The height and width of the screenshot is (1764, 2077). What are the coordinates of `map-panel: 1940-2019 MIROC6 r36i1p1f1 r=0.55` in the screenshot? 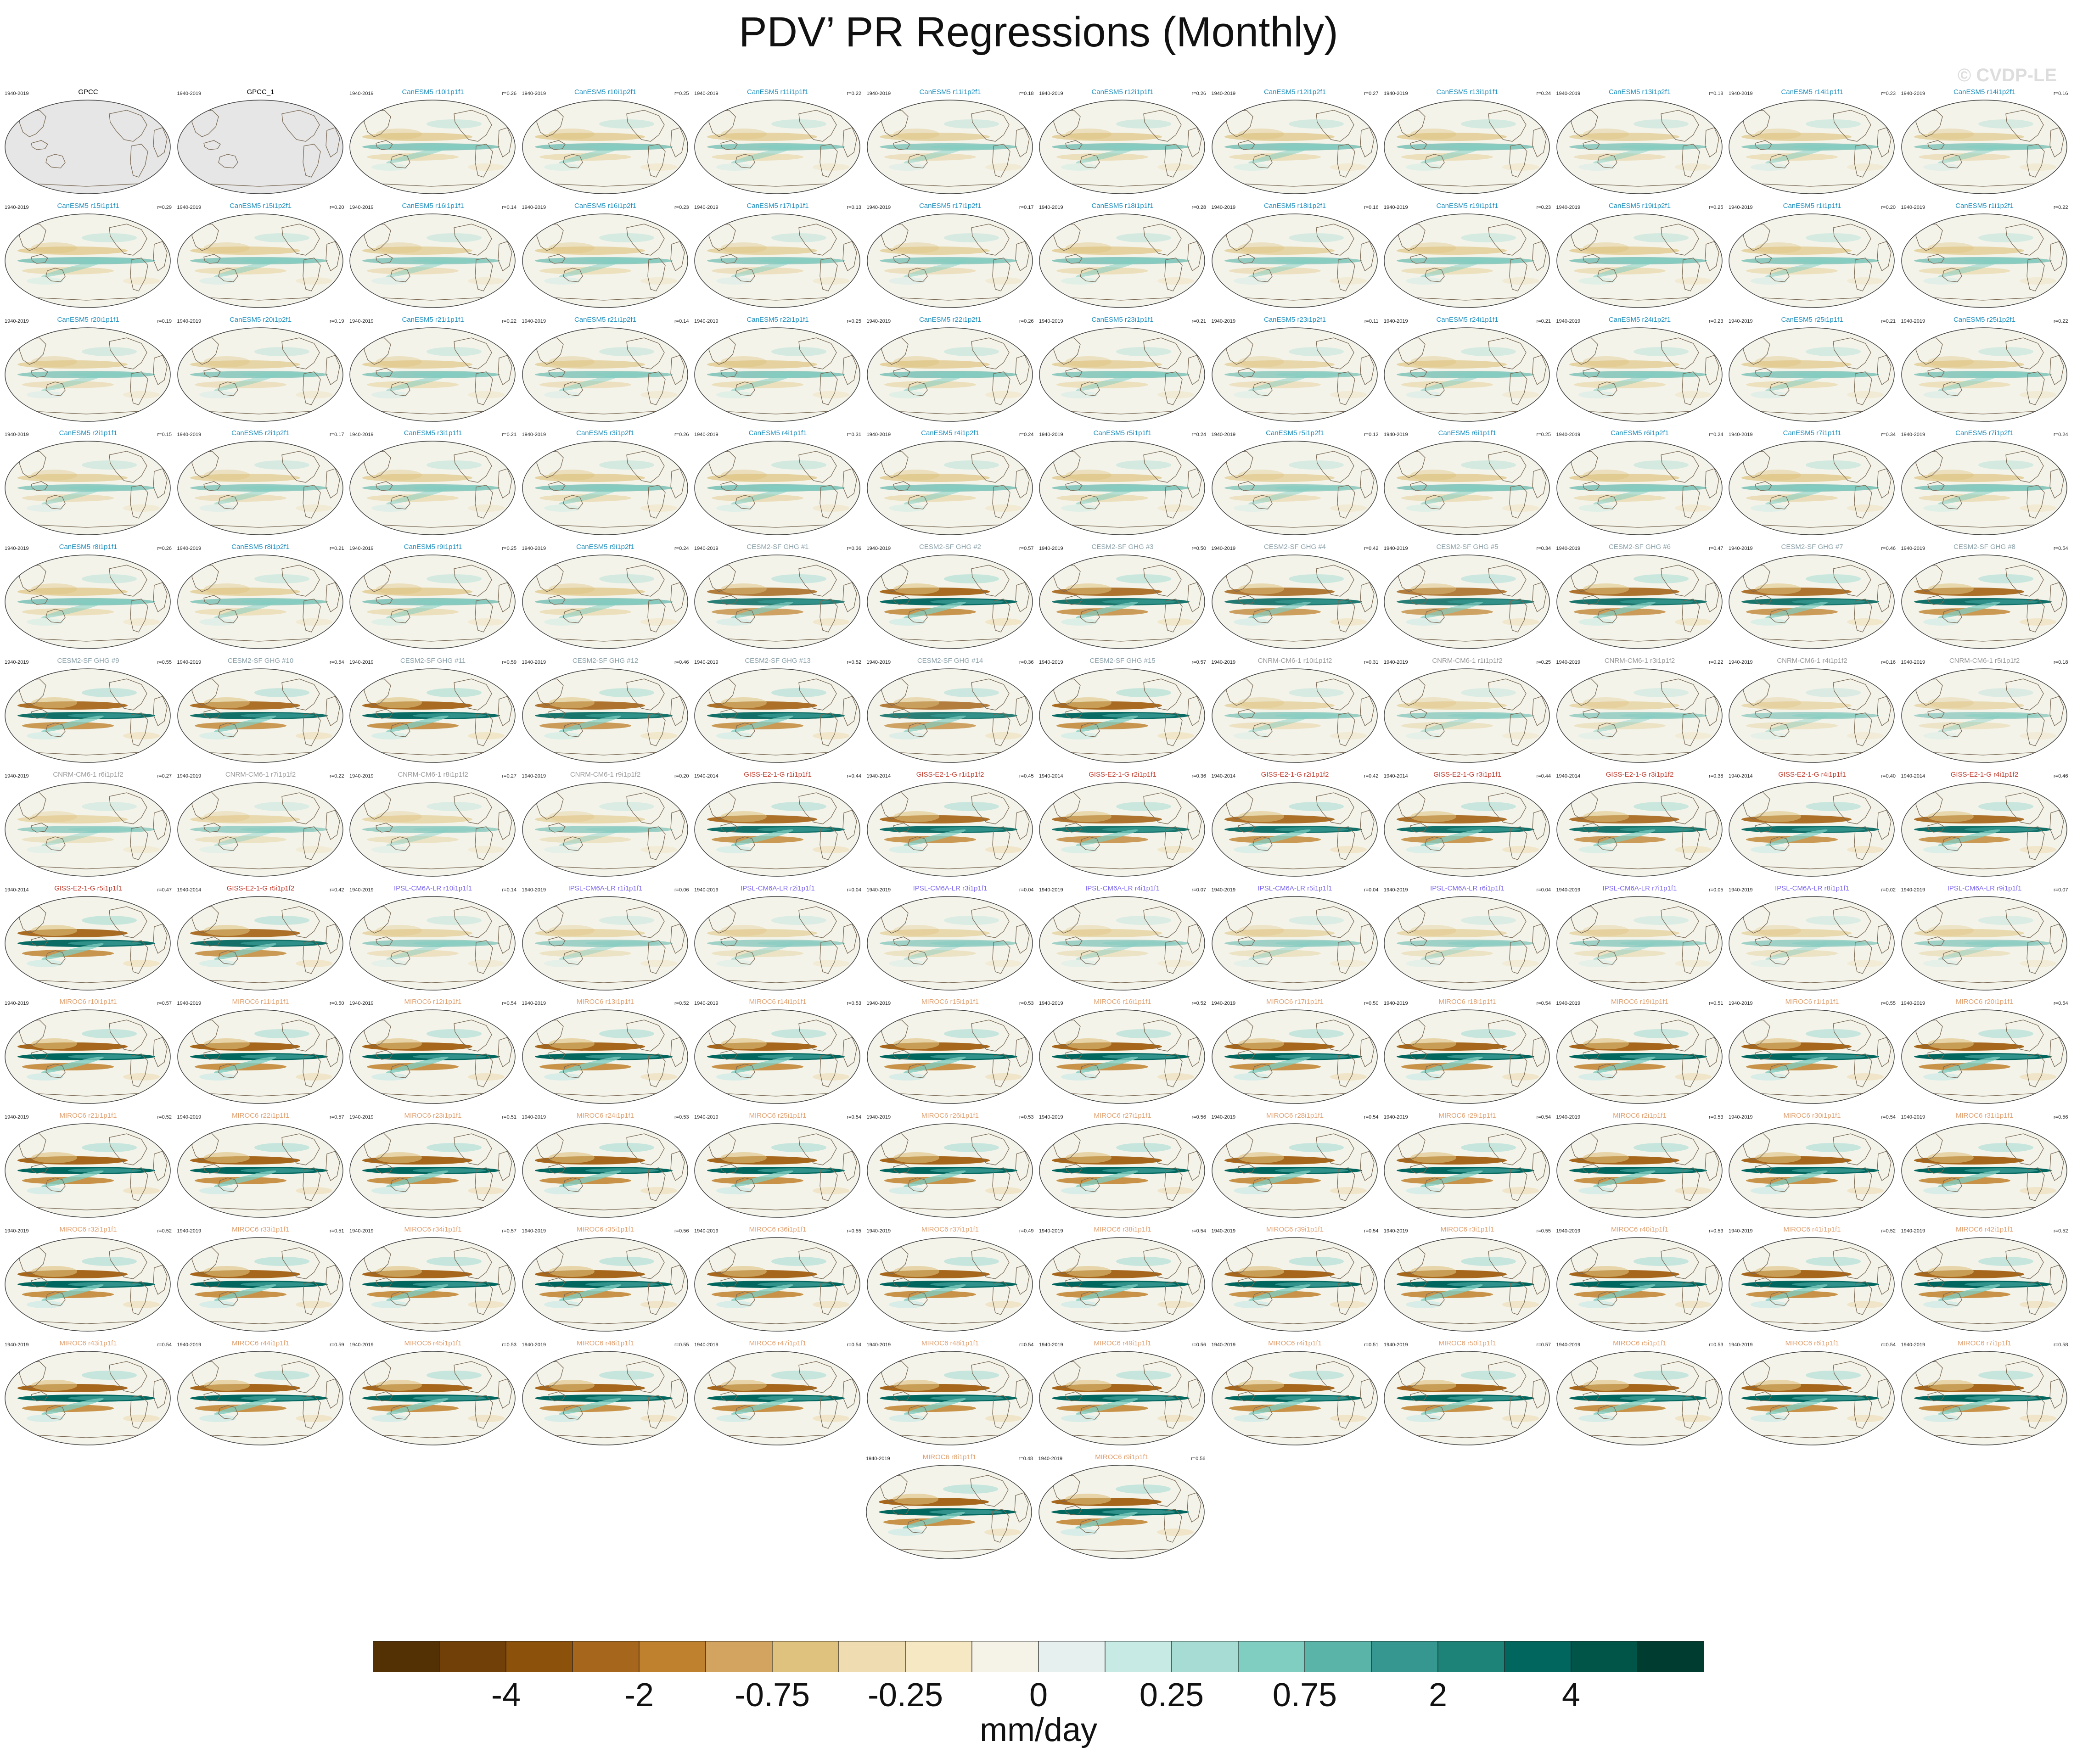 It's located at (777, 1282).